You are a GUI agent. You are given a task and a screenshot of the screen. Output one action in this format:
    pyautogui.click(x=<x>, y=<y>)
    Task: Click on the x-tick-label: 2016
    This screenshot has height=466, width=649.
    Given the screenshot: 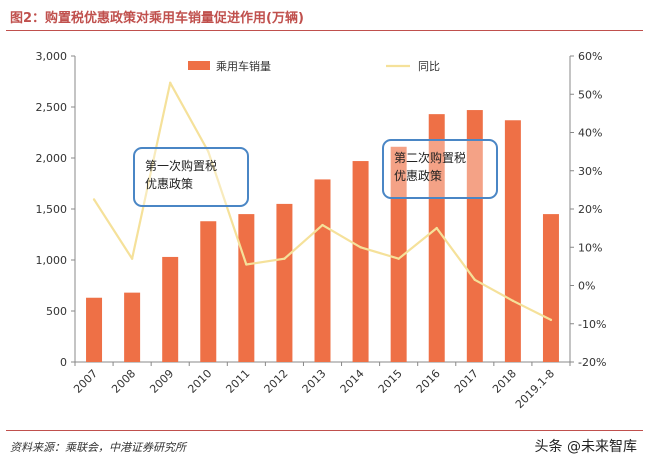 What is the action you would take?
    pyautogui.click(x=428, y=381)
    